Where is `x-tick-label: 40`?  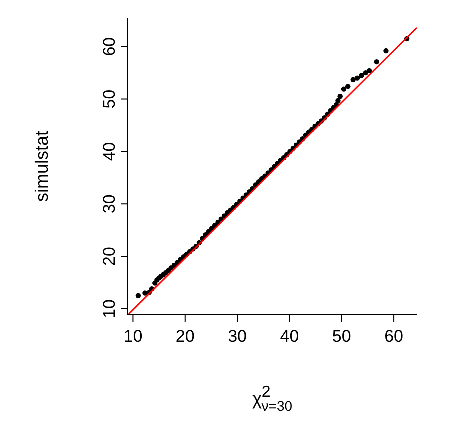 x-tick-label: 40 is located at coordinates (290, 336).